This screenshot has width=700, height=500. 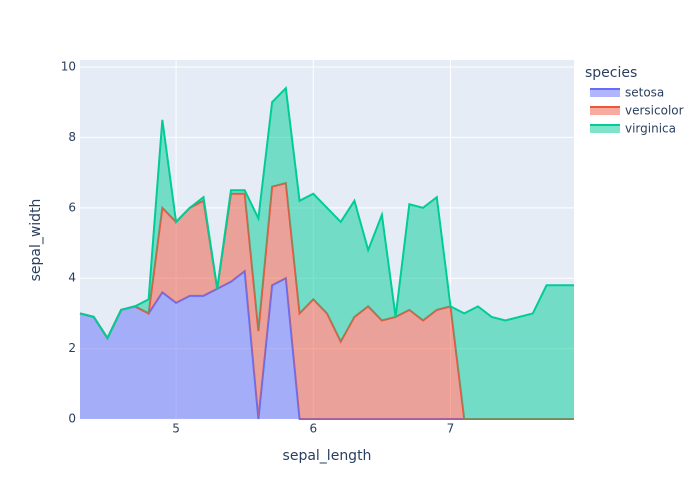 I want to click on x-tick-label: 5, so click(x=176, y=429).